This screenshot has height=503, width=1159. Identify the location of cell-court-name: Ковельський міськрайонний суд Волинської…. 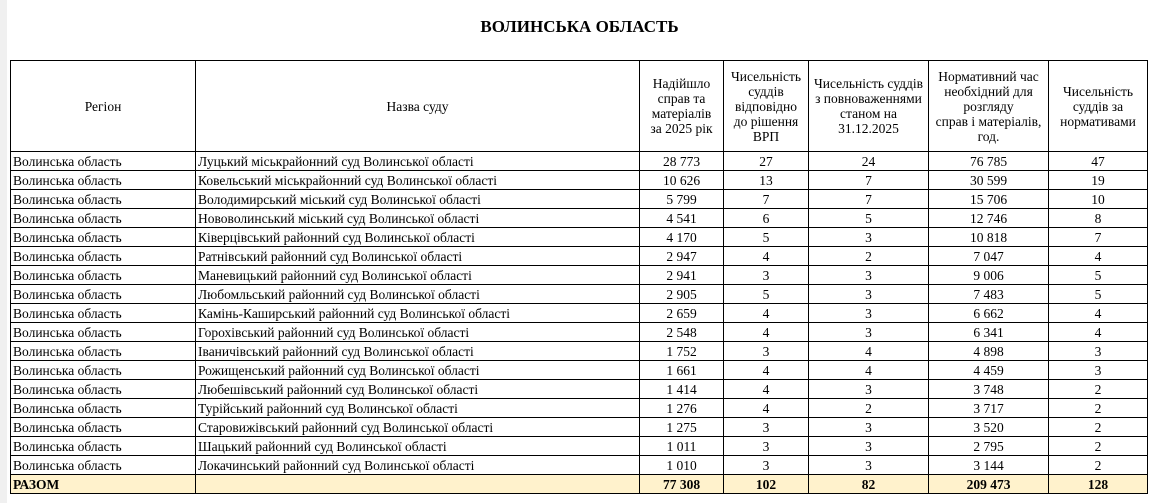
(417, 180).